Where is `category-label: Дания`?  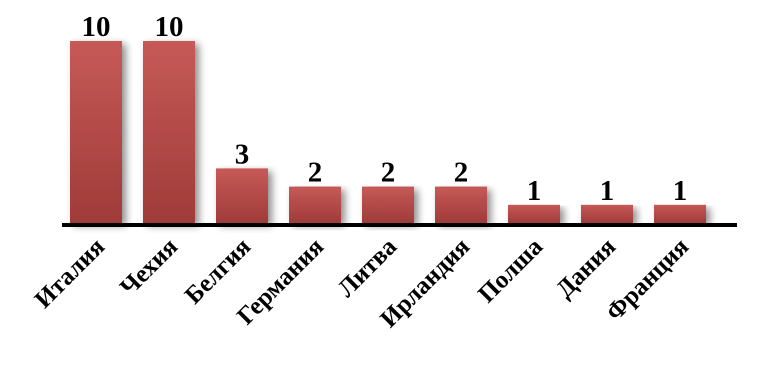
category-label: Дания is located at coordinates (586, 268).